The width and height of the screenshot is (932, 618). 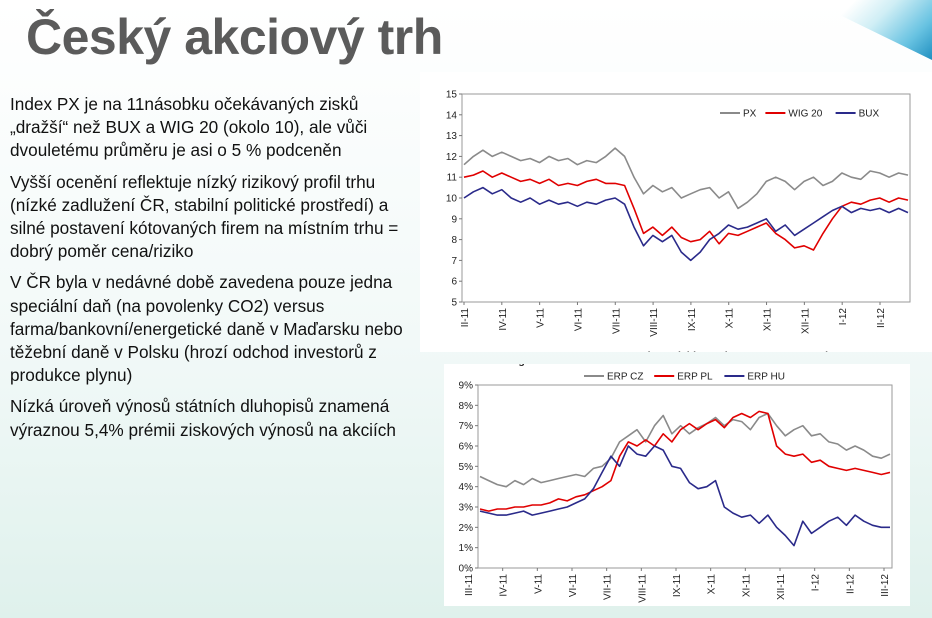 I want to click on y-tick-label: 6, so click(x=454, y=282).